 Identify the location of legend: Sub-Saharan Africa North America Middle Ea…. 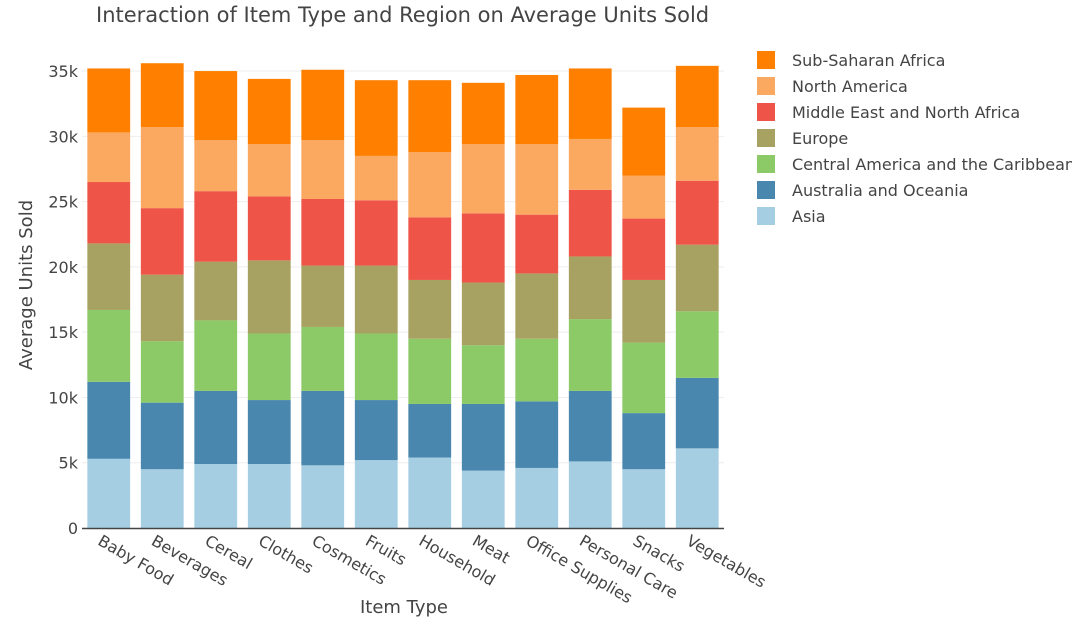
(914, 138).